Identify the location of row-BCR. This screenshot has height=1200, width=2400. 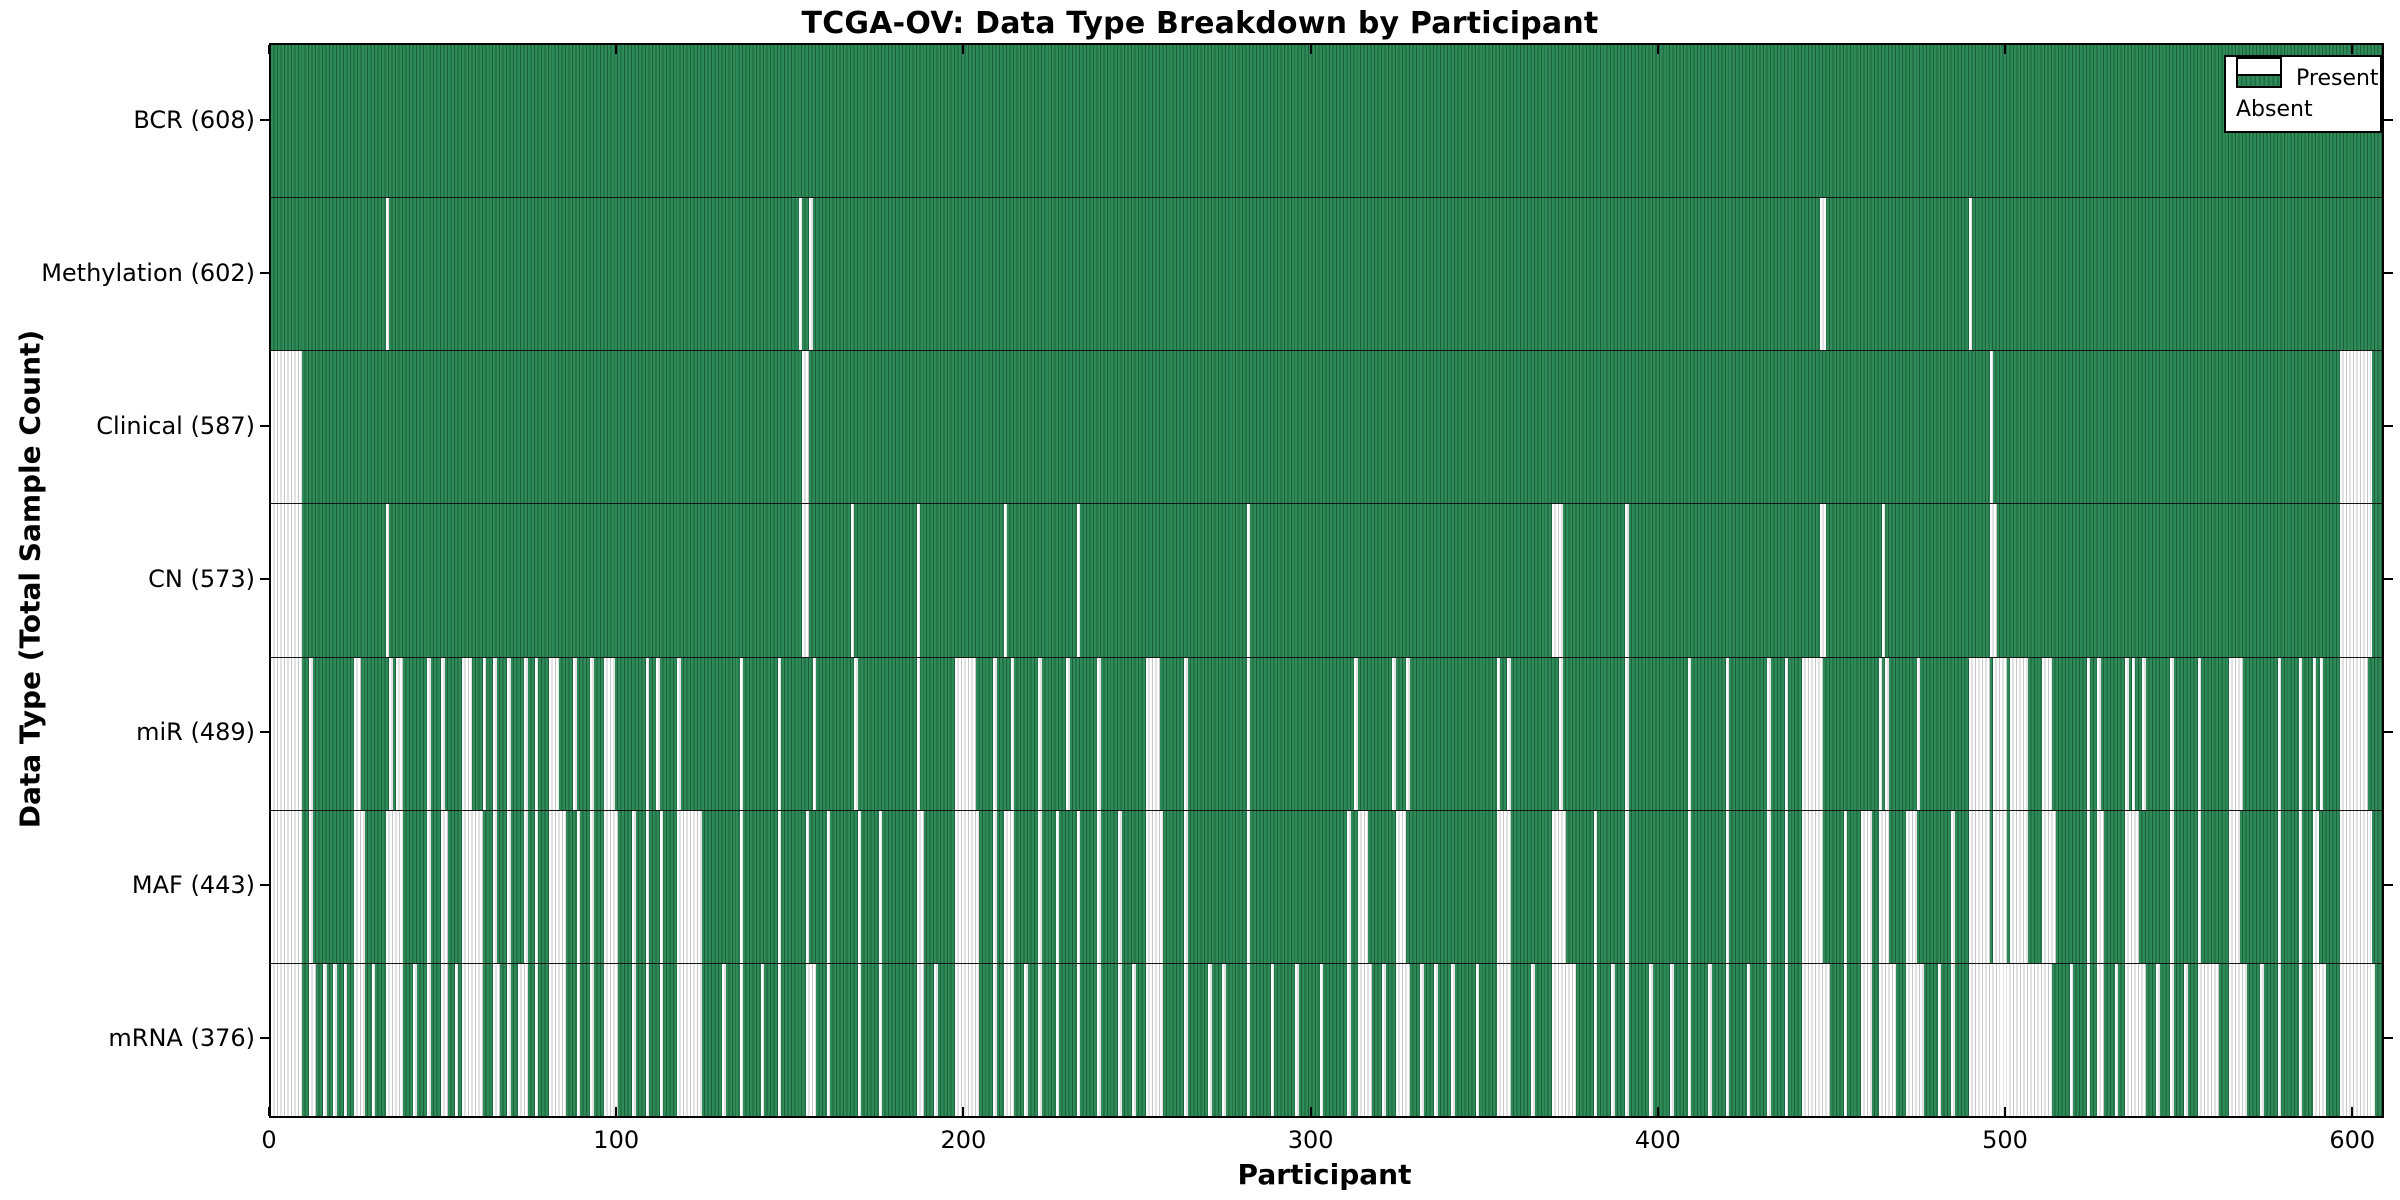
(1326, 121).